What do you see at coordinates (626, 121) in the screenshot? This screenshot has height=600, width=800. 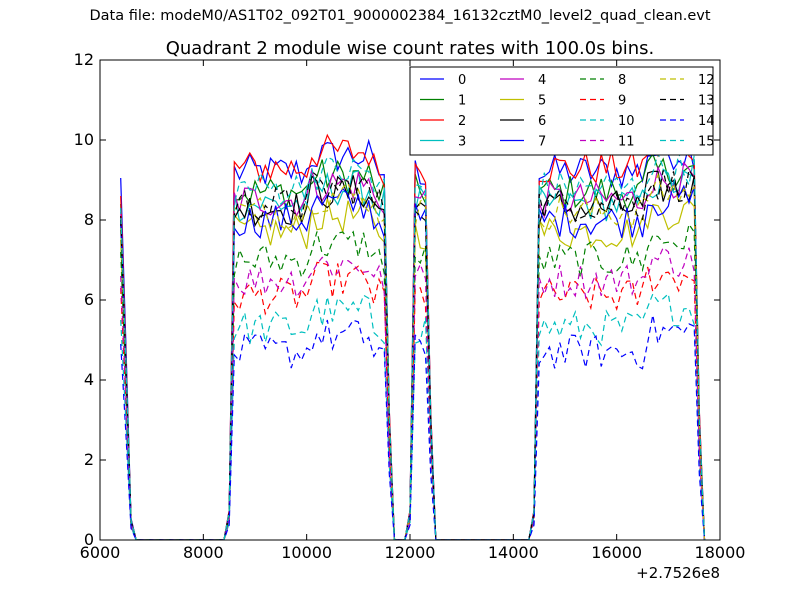 I see `legend-label-10: 10` at bounding box center [626, 121].